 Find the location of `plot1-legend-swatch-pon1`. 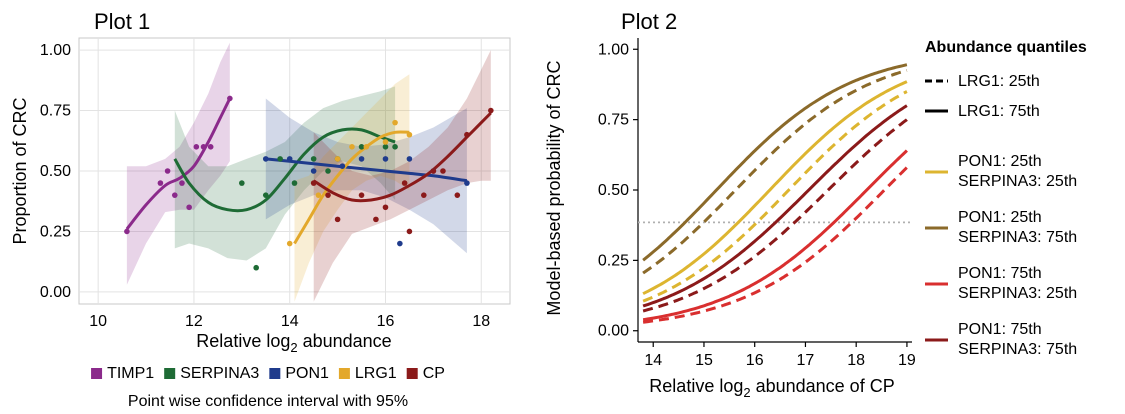

plot1-legend-swatch-pon1 is located at coordinates (275, 373).